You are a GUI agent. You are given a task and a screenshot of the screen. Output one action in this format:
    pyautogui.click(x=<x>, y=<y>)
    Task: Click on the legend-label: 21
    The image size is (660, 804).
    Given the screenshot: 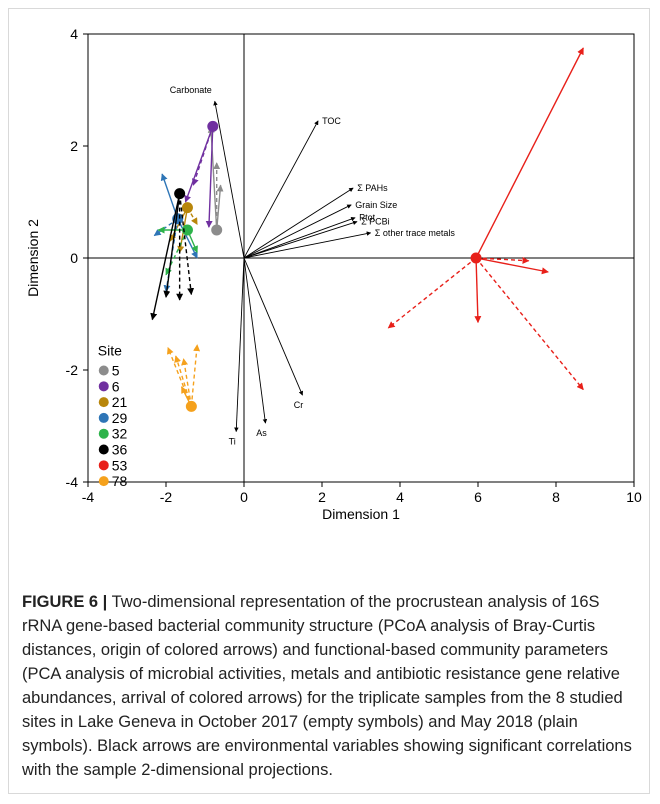 What is the action you would take?
    pyautogui.click(x=120, y=402)
    